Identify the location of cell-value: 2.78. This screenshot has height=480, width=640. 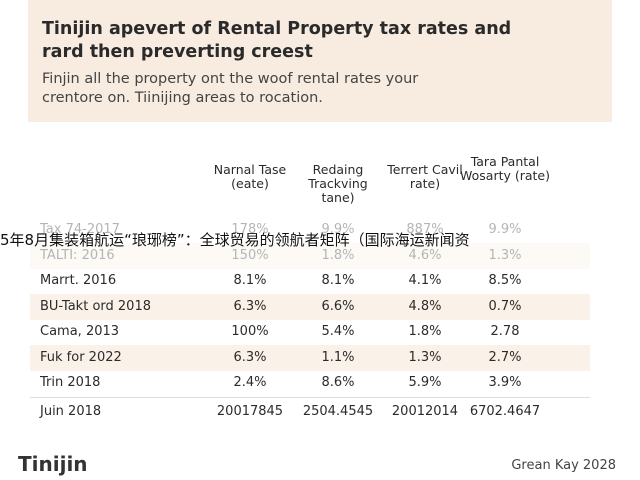
(505, 331).